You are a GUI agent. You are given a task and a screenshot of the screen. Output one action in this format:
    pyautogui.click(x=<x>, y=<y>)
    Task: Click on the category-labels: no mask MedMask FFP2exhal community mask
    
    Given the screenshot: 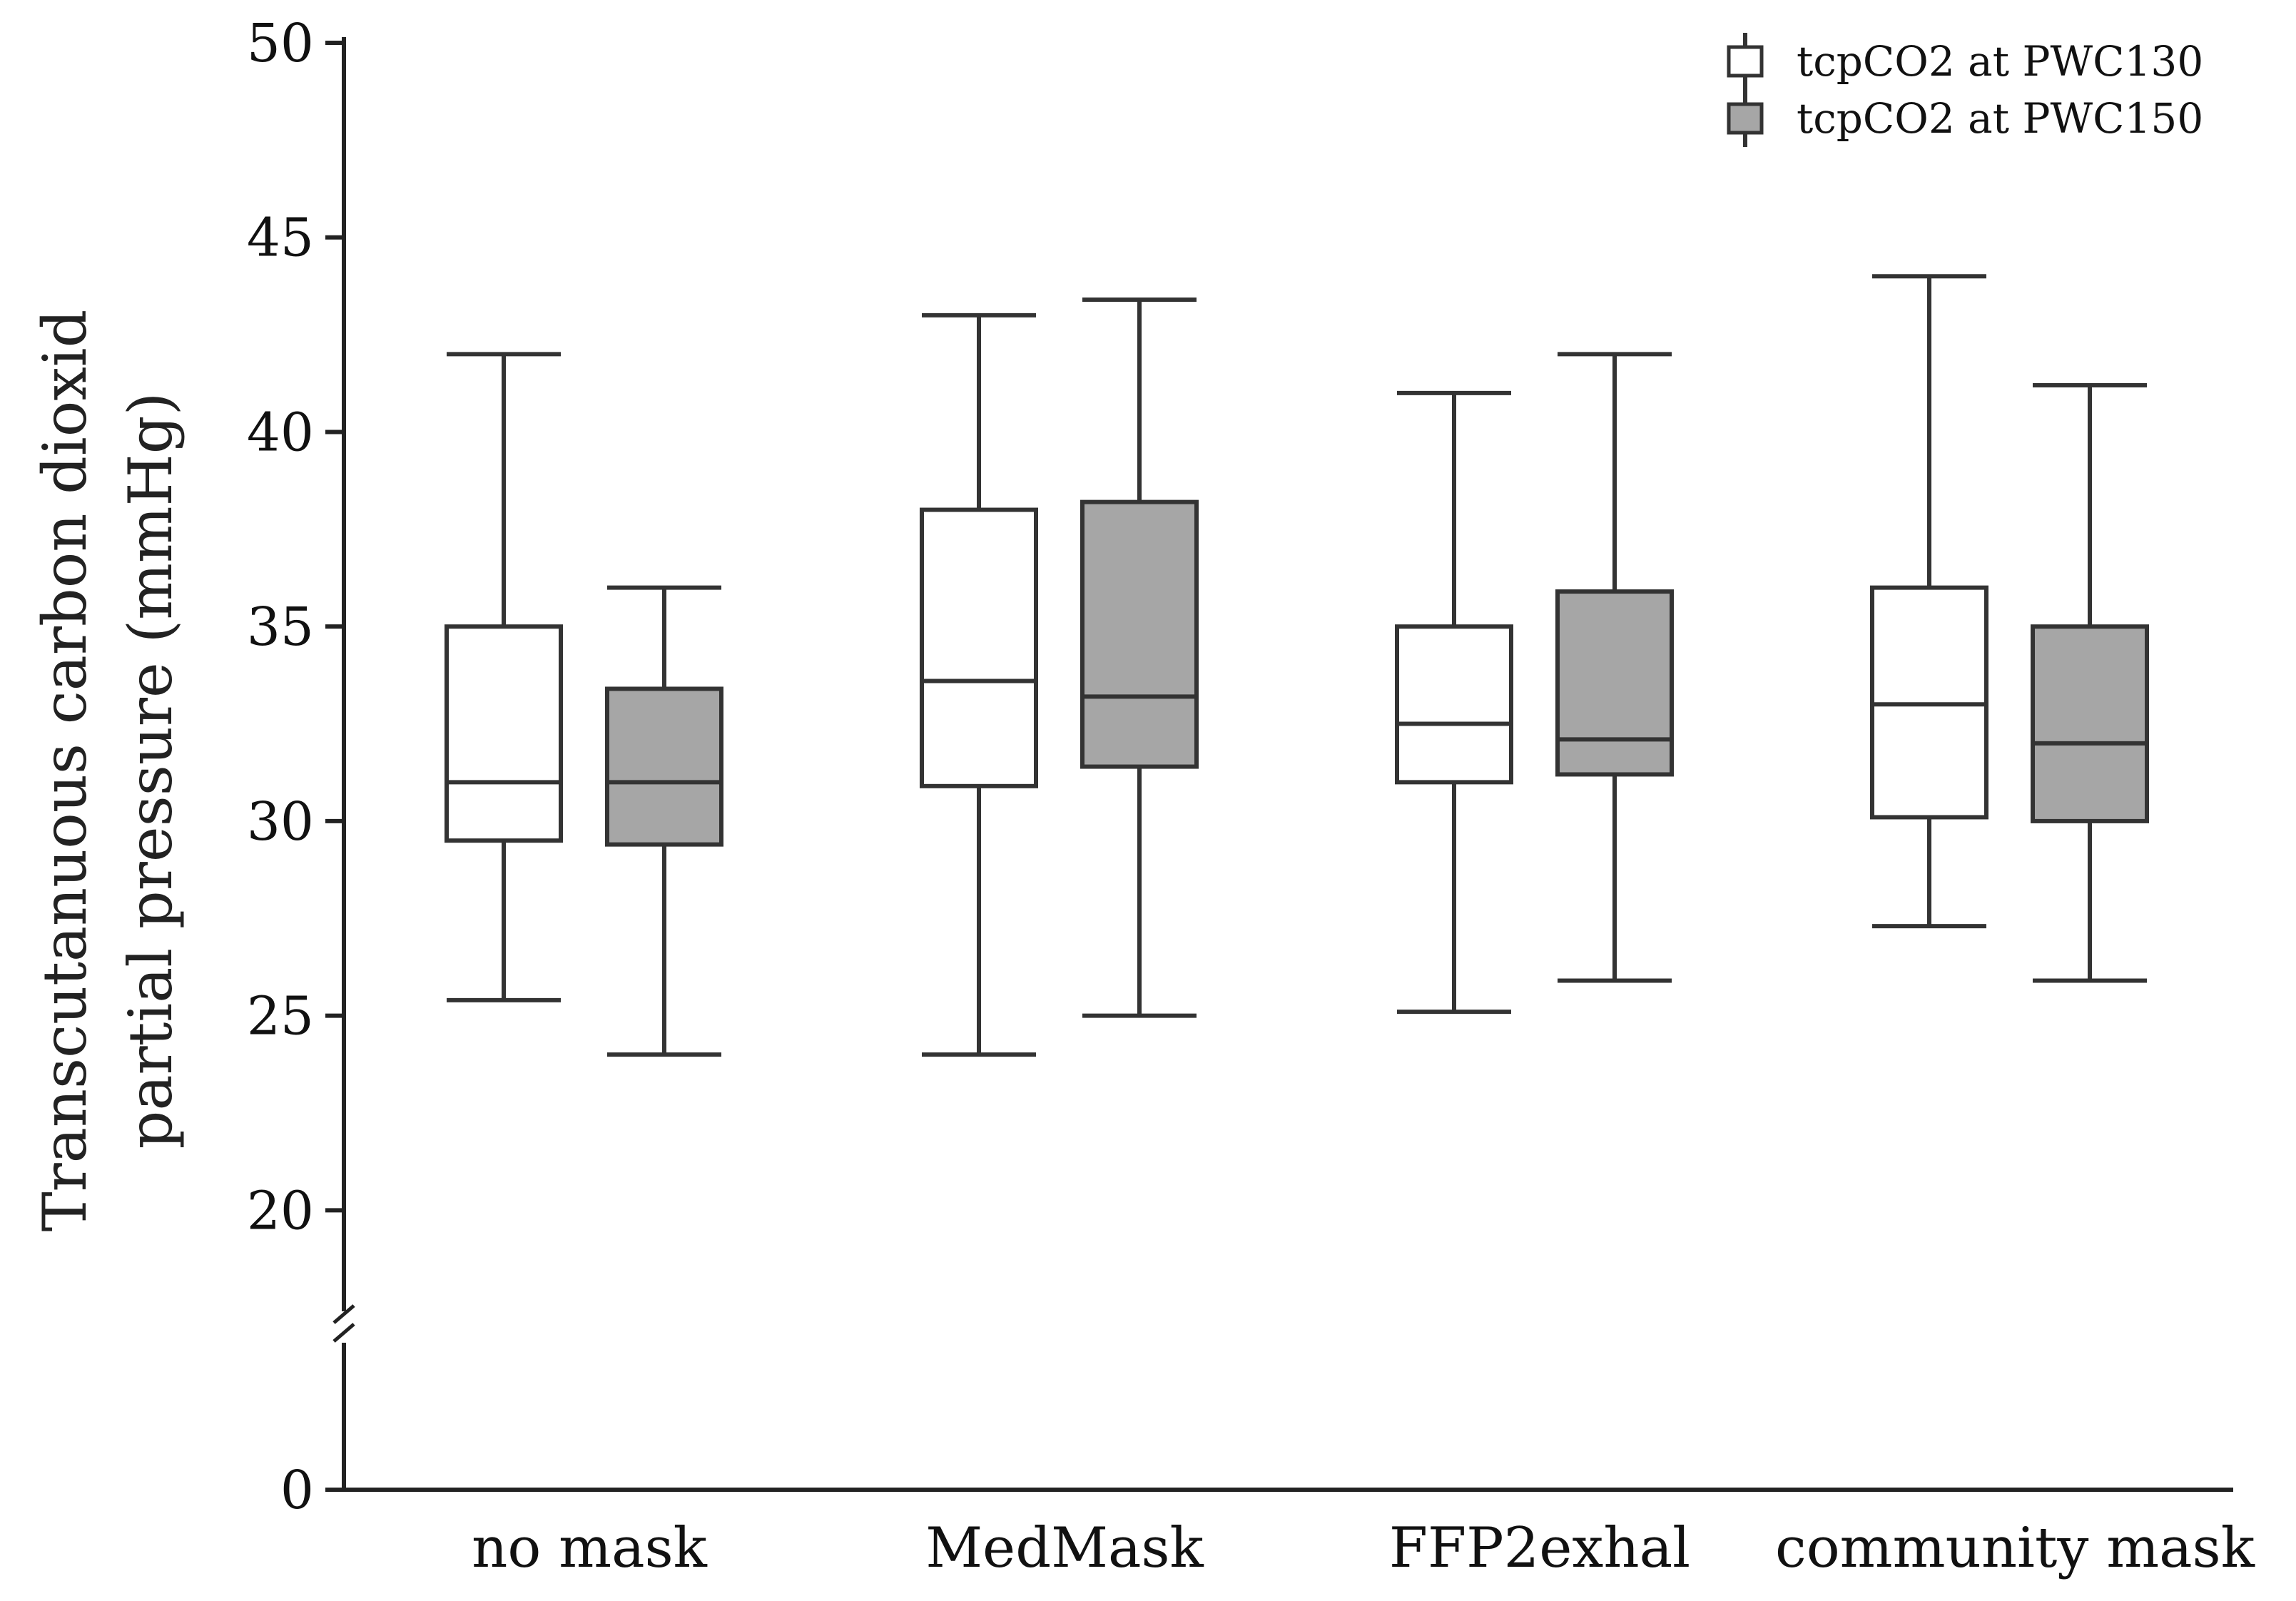 What is the action you would take?
    pyautogui.click(x=1363, y=1548)
    